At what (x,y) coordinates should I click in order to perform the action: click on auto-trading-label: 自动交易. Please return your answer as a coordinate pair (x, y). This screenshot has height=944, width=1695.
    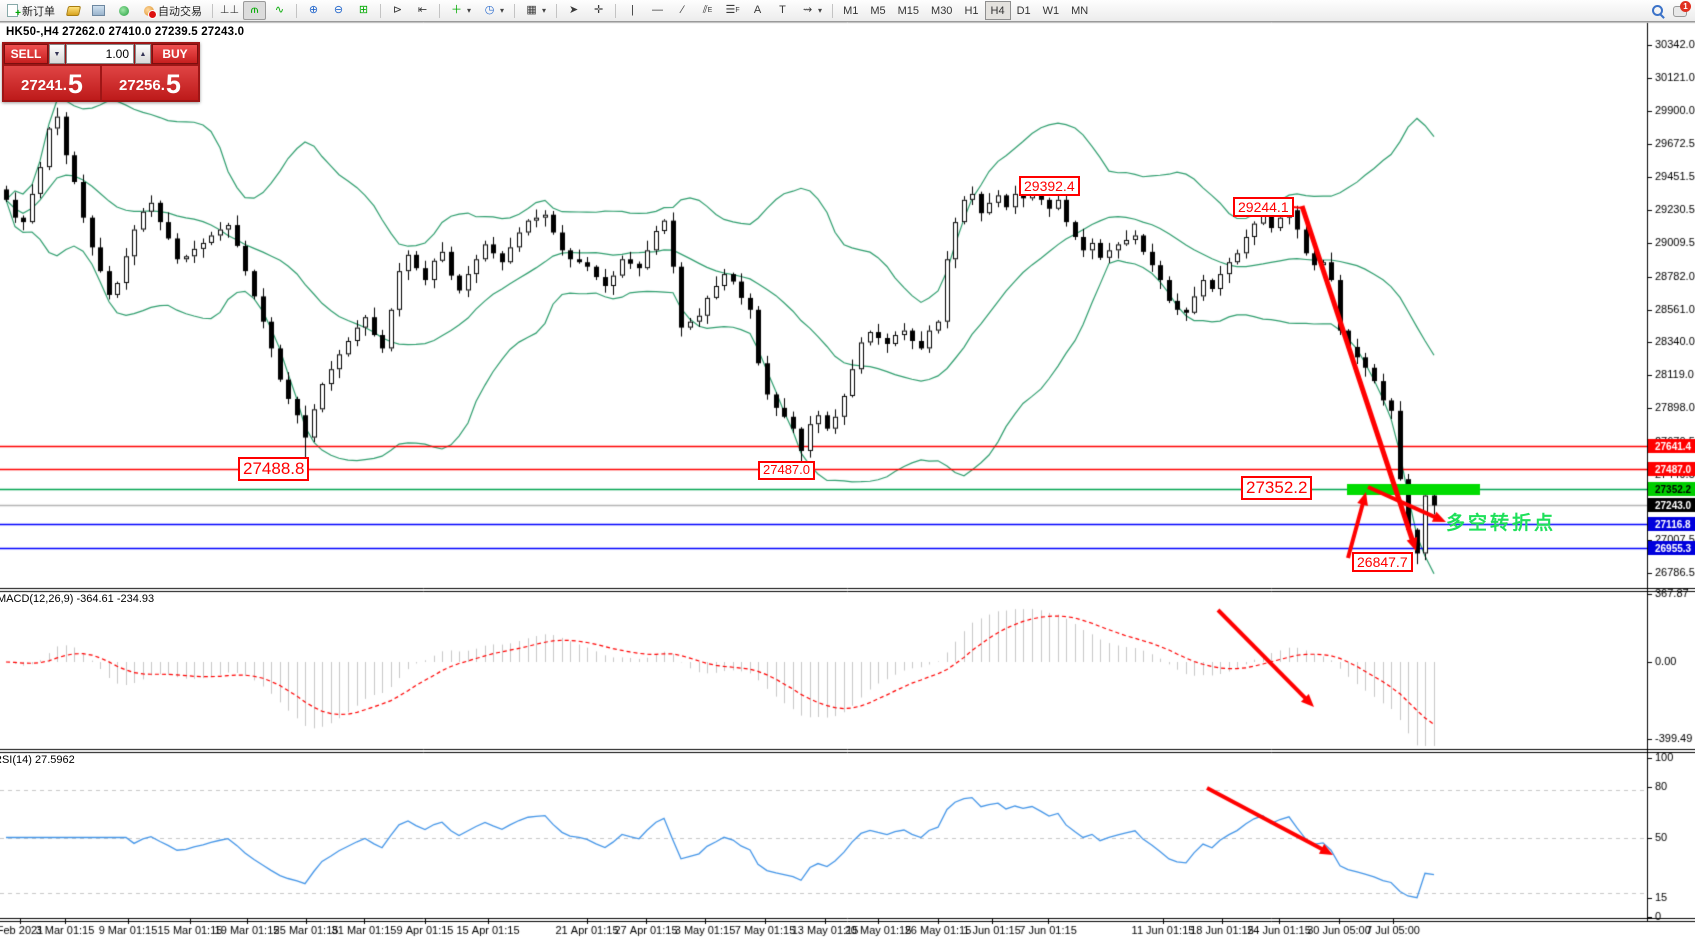
    Looking at the image, I should click on (180, 11).